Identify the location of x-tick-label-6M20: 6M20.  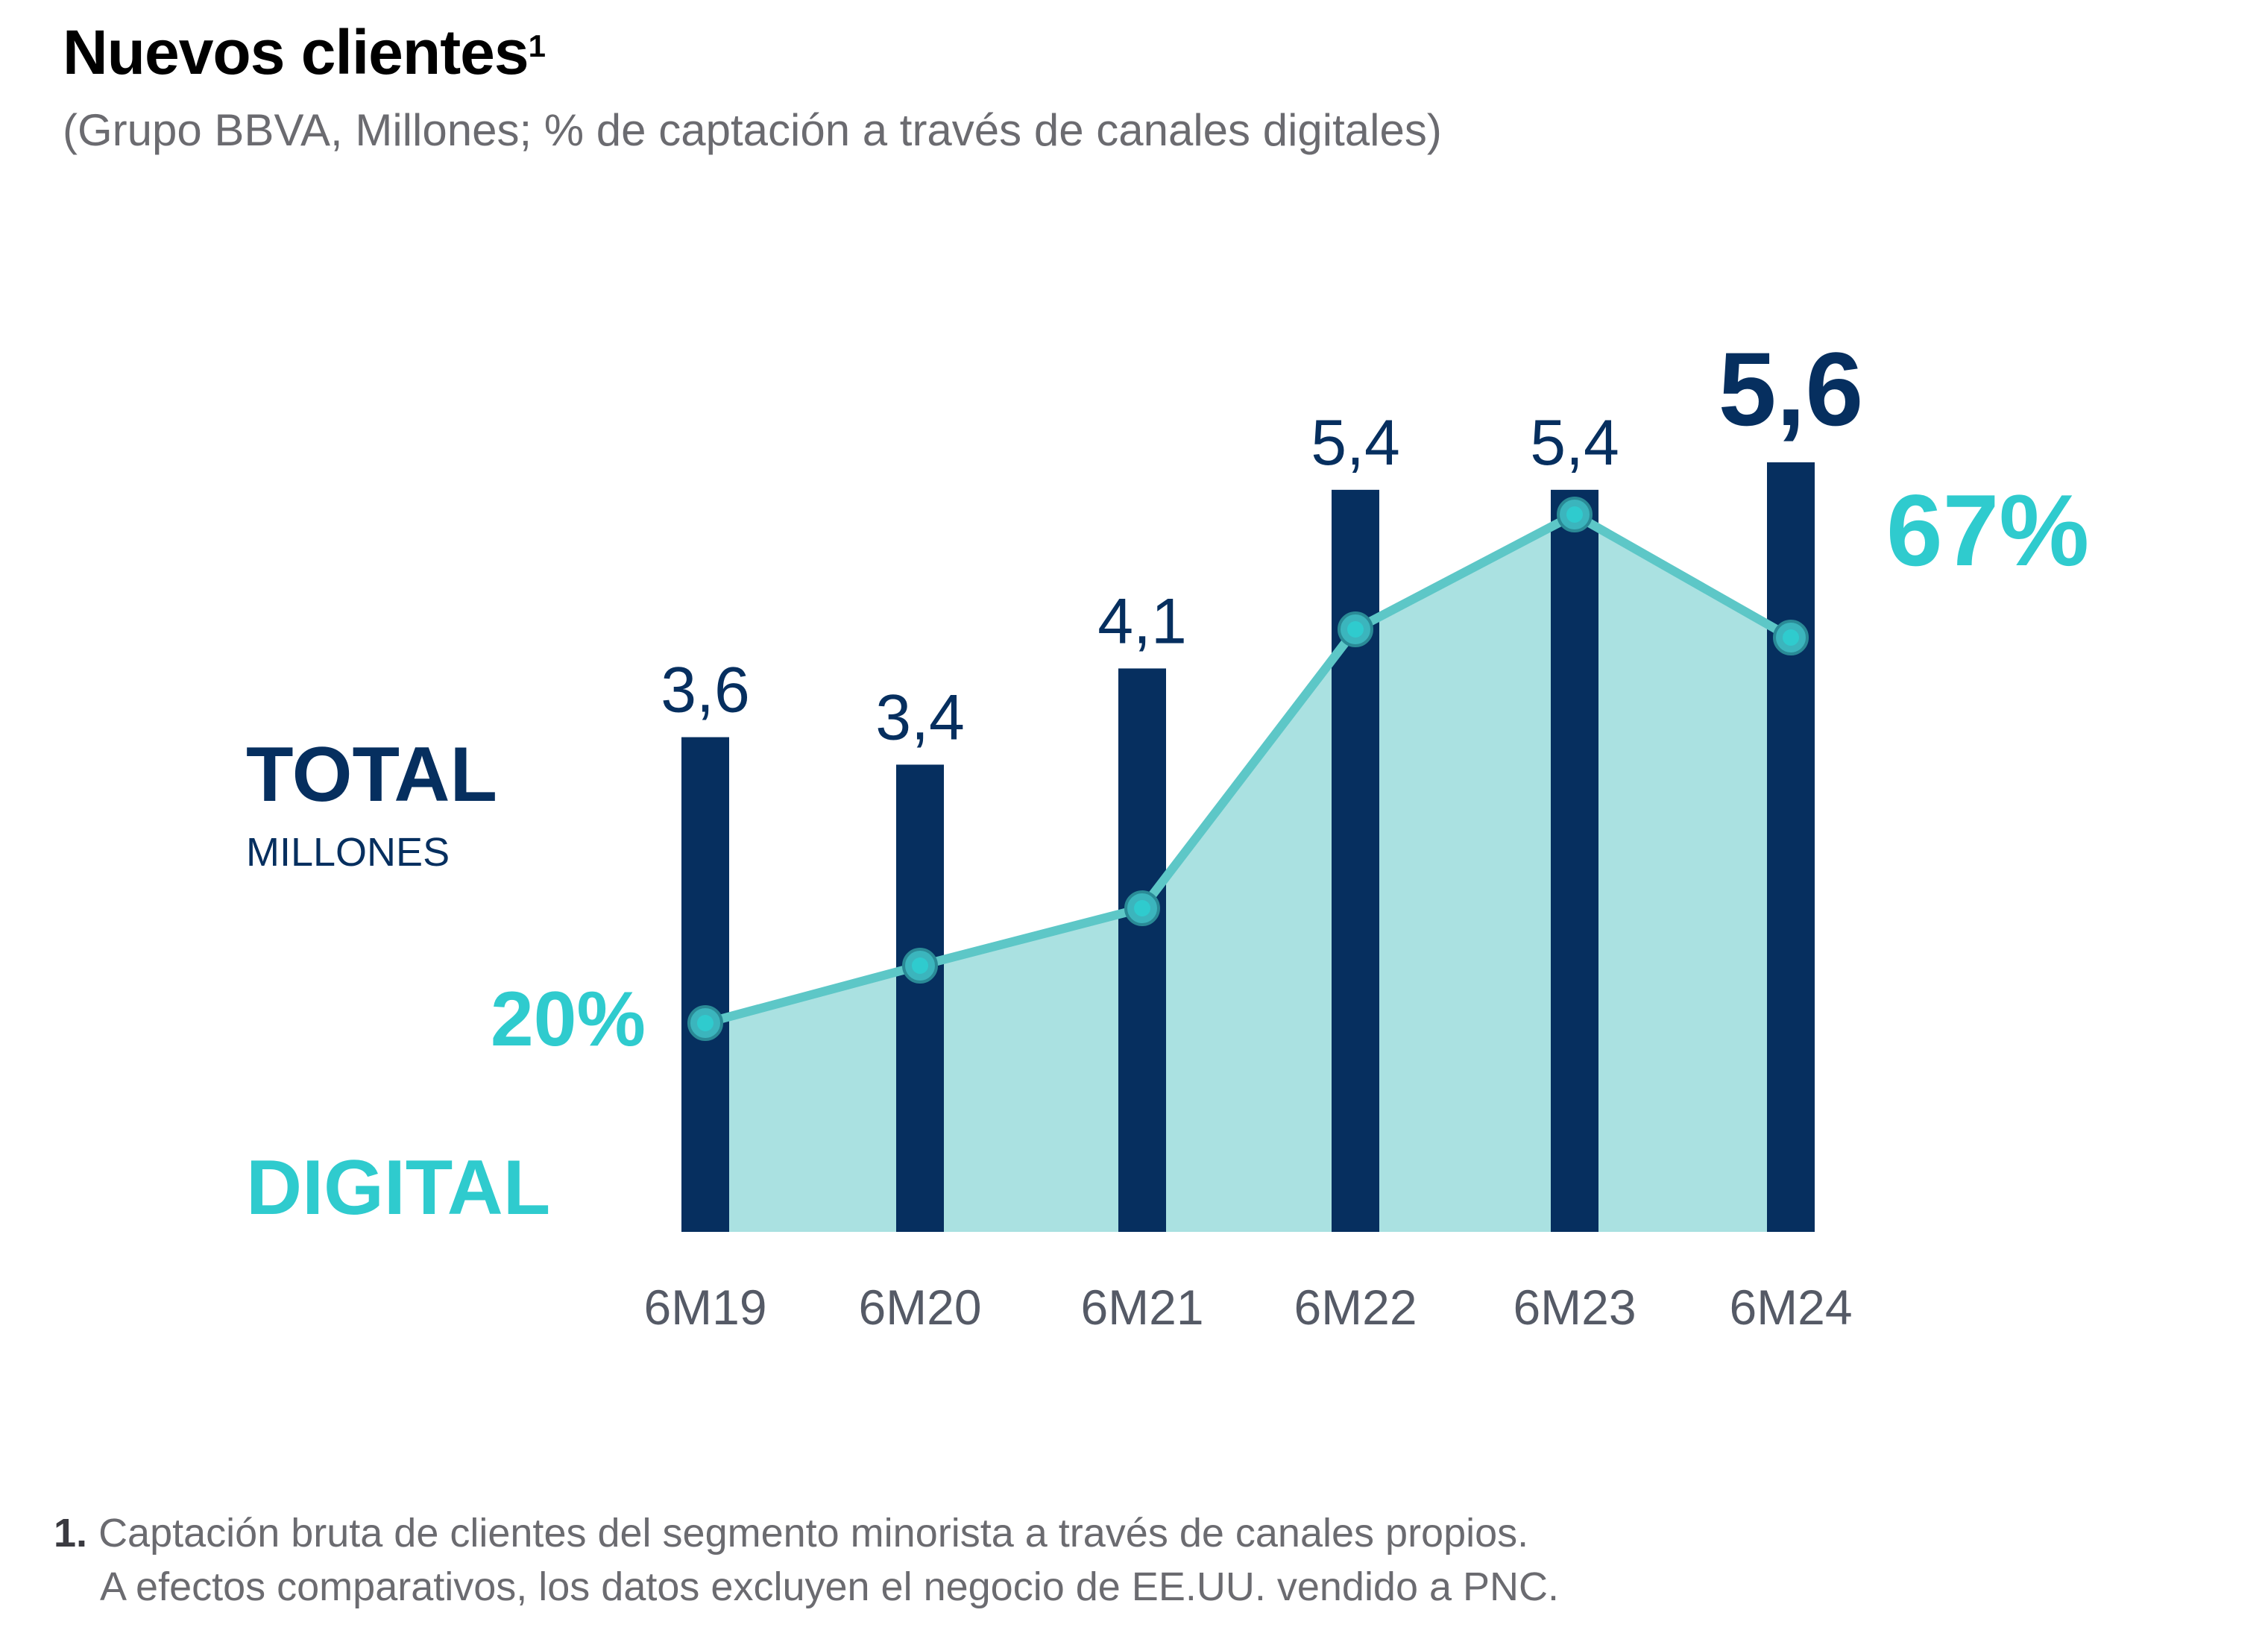
(919, 1307).